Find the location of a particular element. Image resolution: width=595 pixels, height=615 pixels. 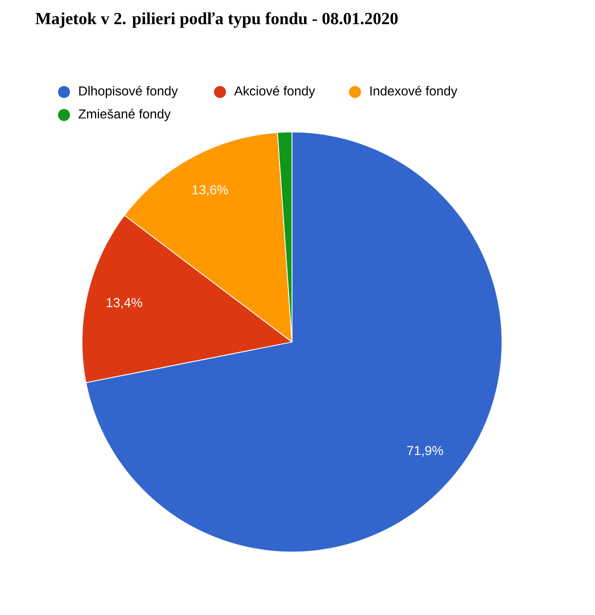

legend-label: Indexové fondy is located at coordinates (414, 92).